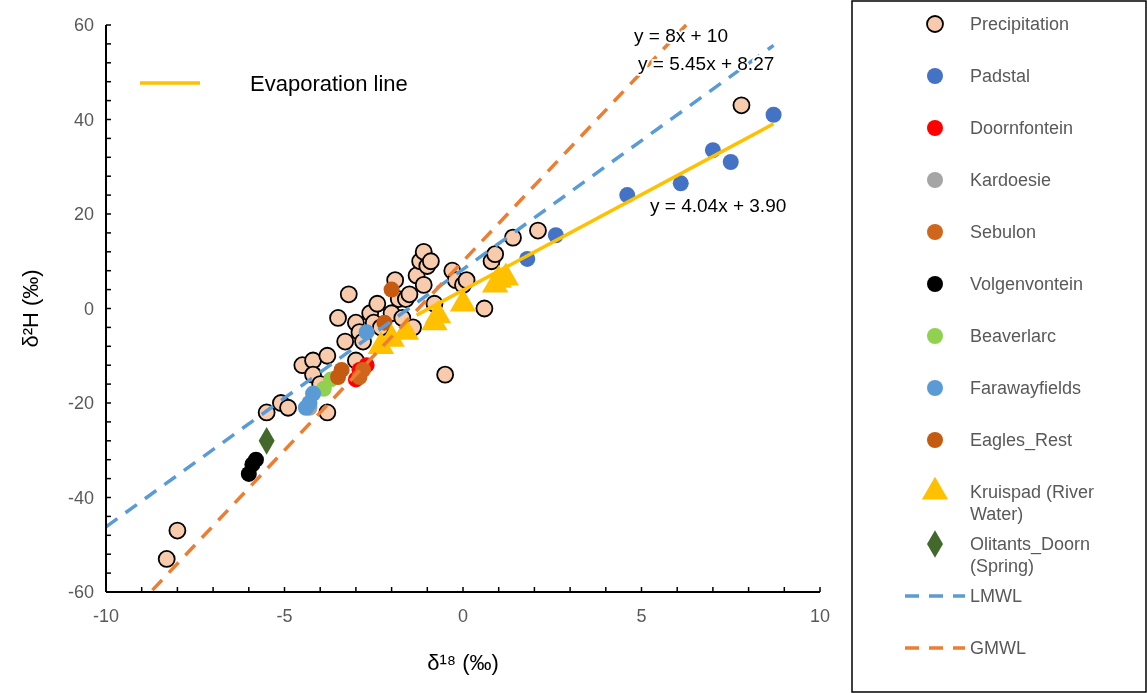 Image resolution: width=1147 pixels, height=693 pixels. I want to click on legend-label: Olitants_Doorn (Spring), so click(1030, 555).